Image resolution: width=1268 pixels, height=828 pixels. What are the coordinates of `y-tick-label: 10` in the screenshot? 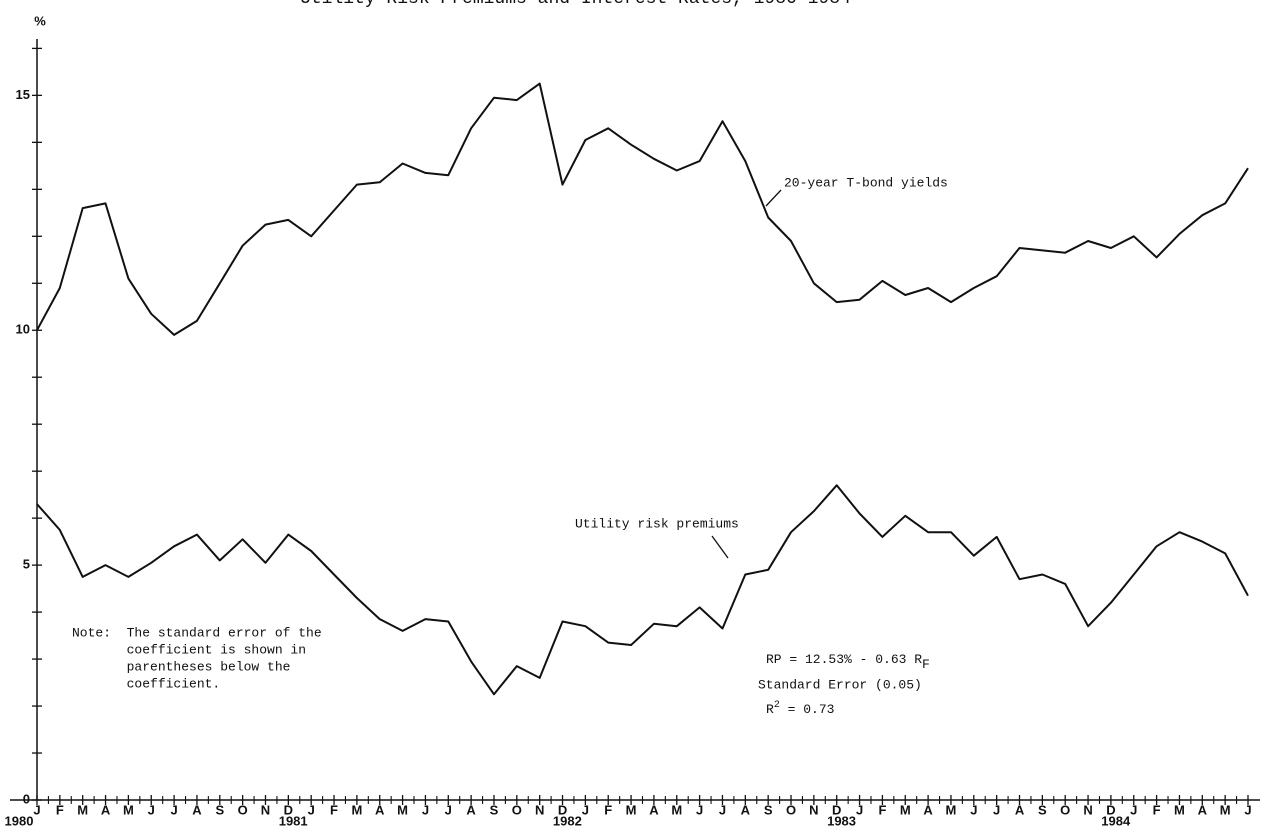 It's located at (23, 329).